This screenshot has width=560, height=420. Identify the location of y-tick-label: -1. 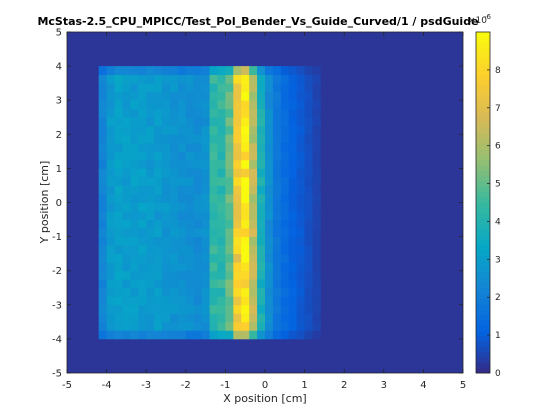
(57, 237).